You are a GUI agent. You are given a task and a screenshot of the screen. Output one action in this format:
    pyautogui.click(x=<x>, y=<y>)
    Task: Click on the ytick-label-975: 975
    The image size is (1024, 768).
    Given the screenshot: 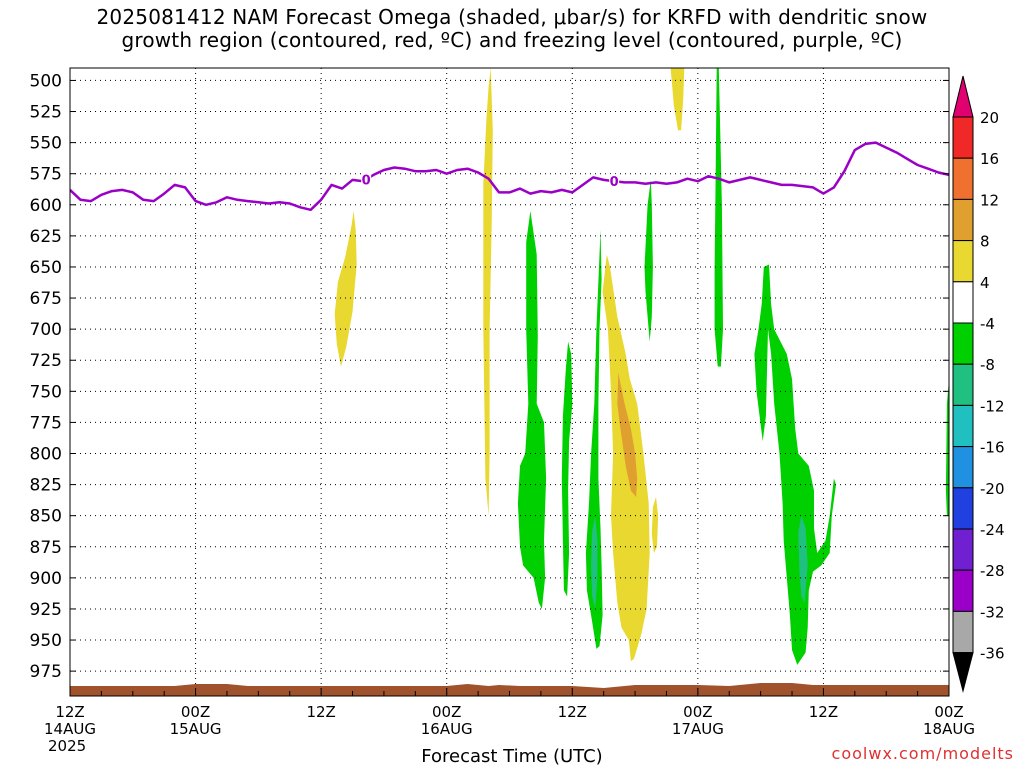 What is the action you would take?
    pyautogui.click(x=46, y=672)
    